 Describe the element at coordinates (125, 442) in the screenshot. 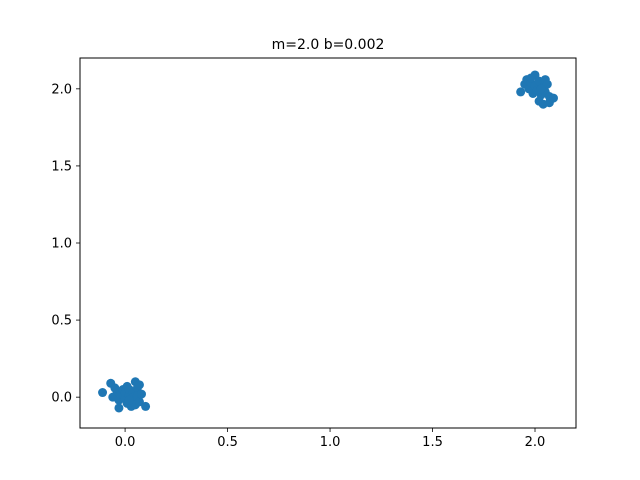

I see `x-tick-label: 0.0` at that location.